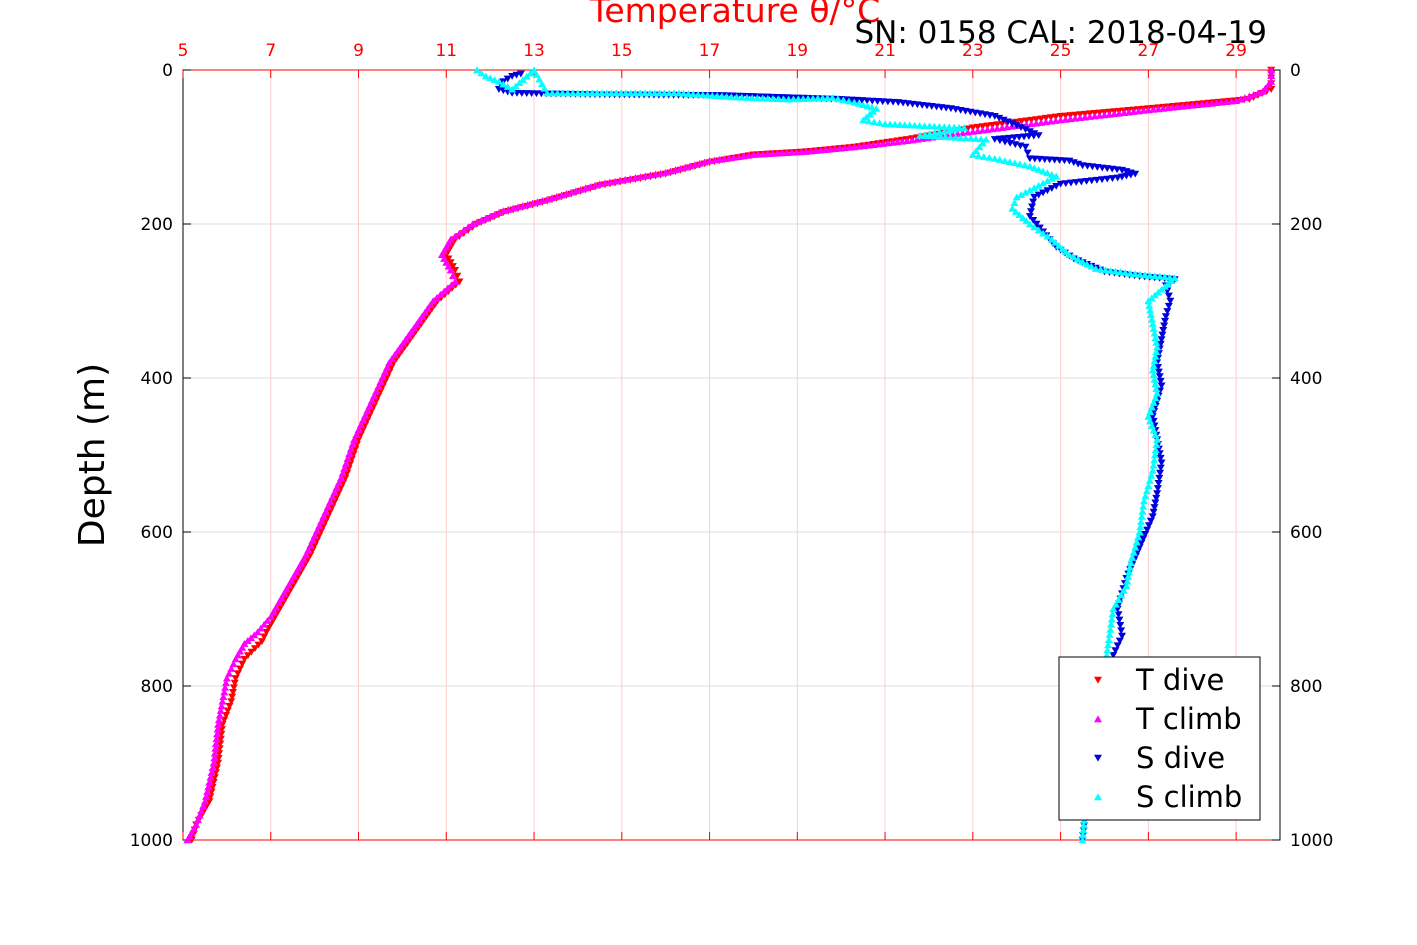  Describe the element at coordinates (710, 51) in the screenshot. I see `x-tick-label: 17` at that location.